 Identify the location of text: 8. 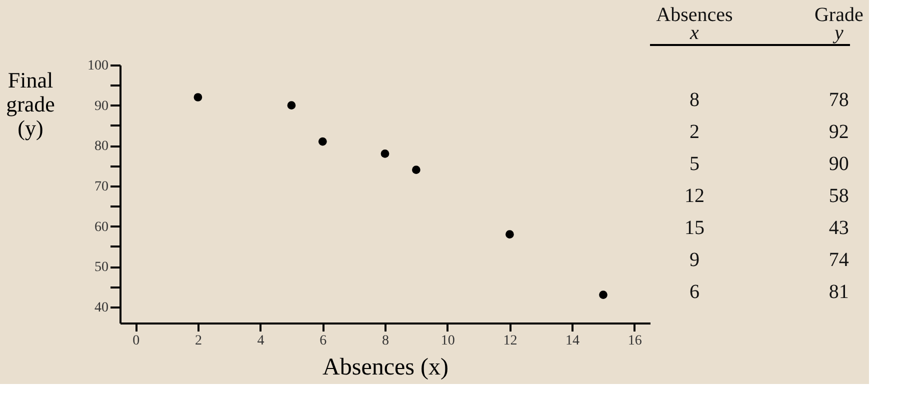
(694, 100).